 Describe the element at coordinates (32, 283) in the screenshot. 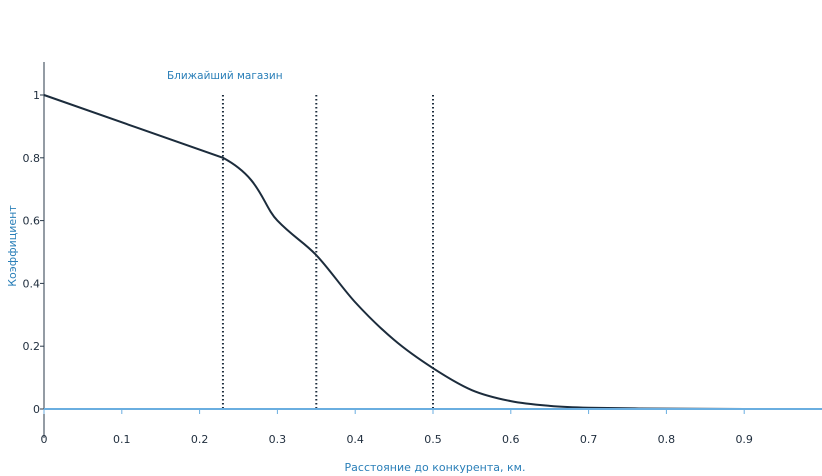

I see `y-tick-label: 0.4` at that location.